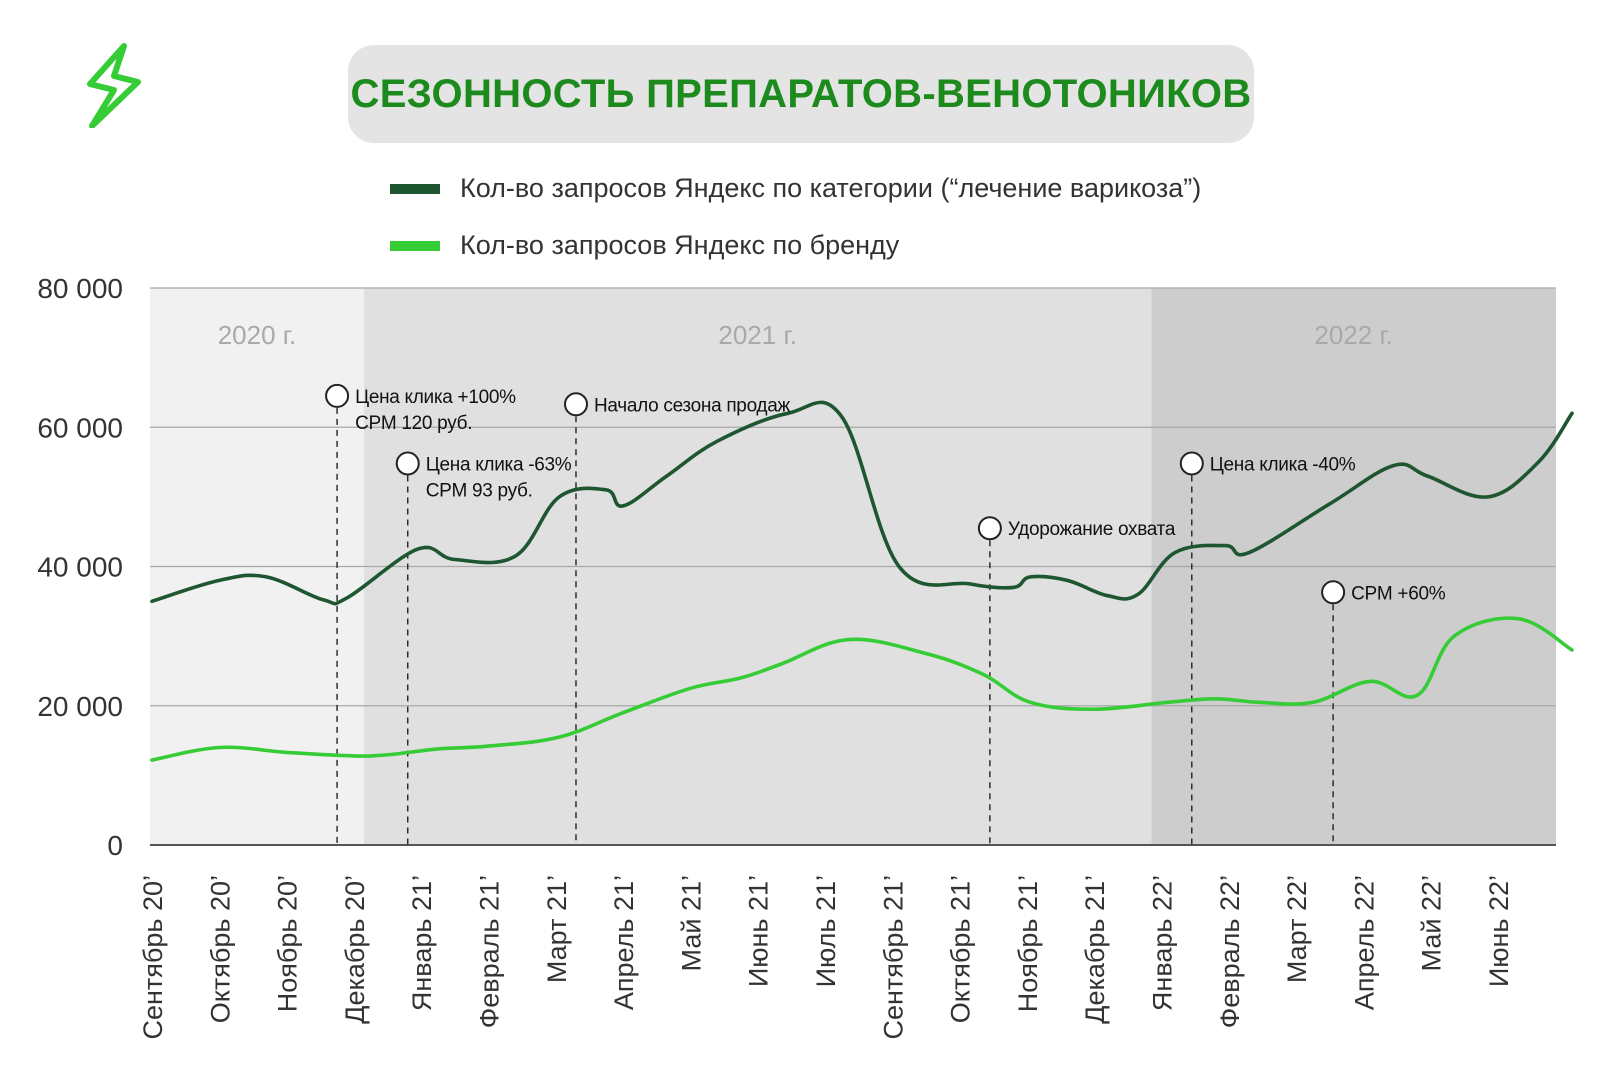 The width and height of the screenshot is (1600, 1067). What do you see at coordinates (1092, 529) in the screenshot?
I see `annotation-label: Удорожание охвата` at bounding box center [1092, 529].